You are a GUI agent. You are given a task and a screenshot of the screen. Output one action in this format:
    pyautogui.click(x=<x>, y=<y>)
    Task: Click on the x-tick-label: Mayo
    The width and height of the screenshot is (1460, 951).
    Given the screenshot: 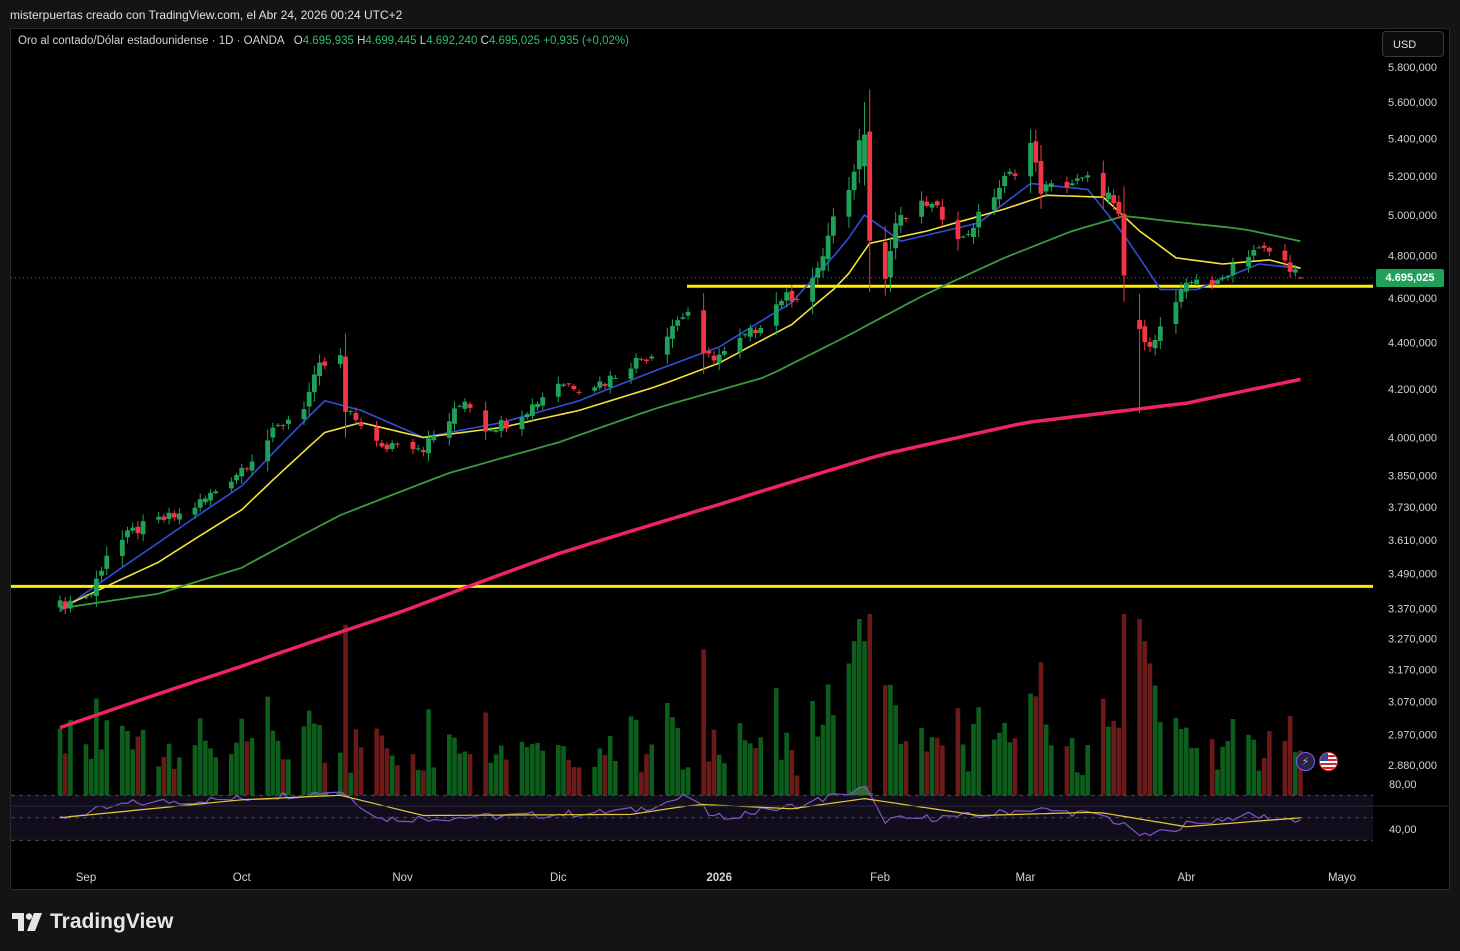 What is the action you would take?
    pyautogui.click(x=1342, y=878)
    